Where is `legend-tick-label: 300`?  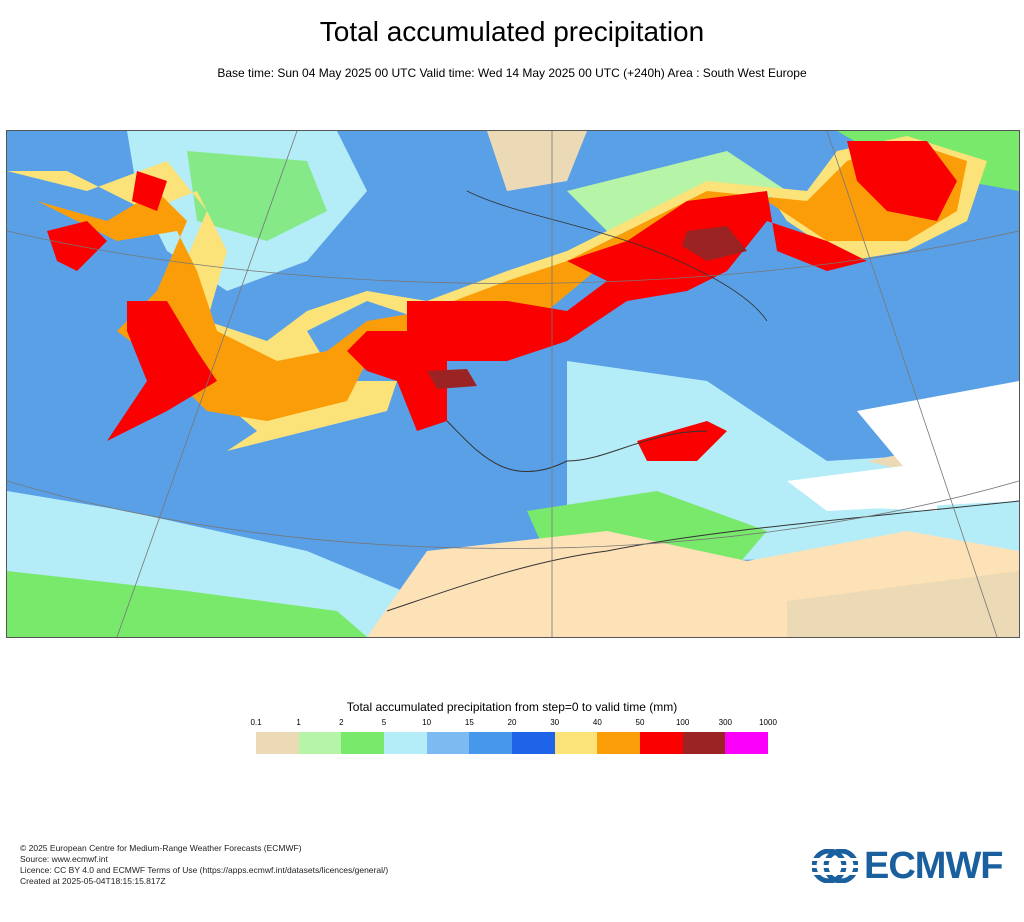
legend-tick-label: 300 is located at coordinates (725, 722).